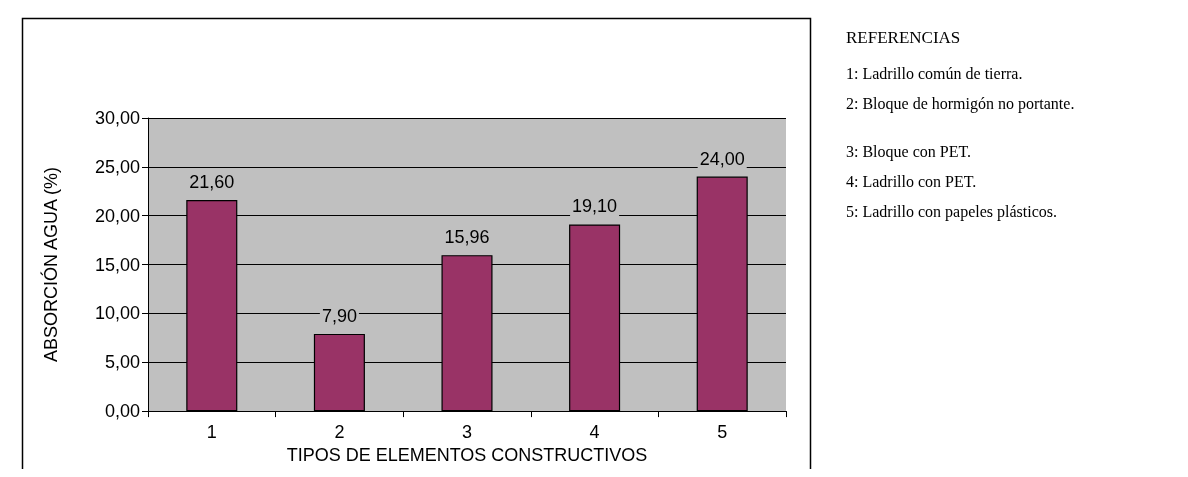 The width and height of the screenshot is (1188, 477). What do you see at coordinates (467, 237) in the screenshot?
I see `data-label: 15,96` at bounding box center [467, 237].